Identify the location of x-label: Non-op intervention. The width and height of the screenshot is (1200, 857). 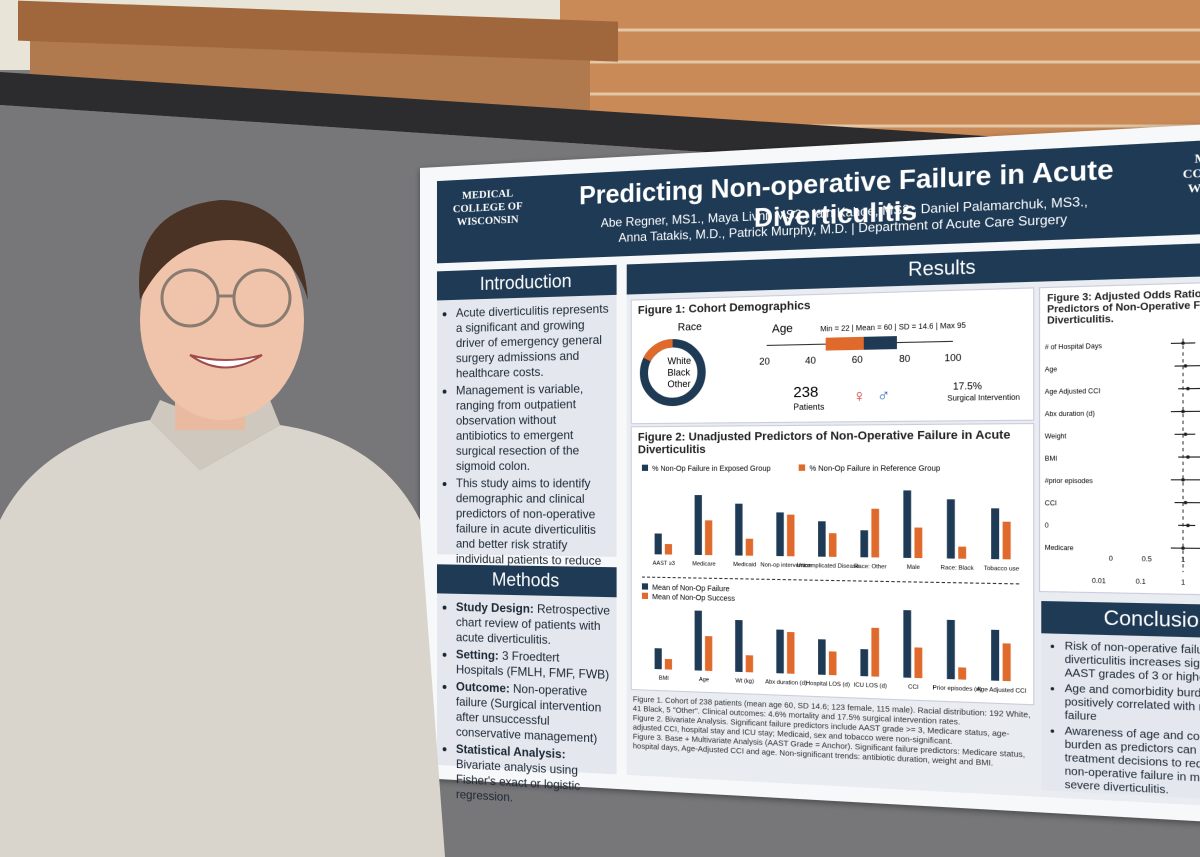
(785, 565).